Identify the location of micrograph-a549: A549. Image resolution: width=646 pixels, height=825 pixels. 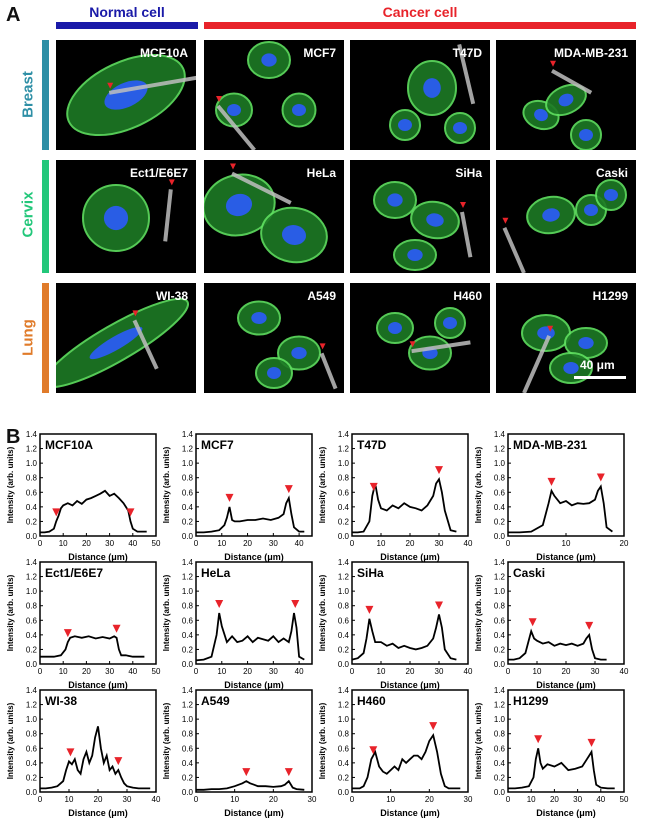
(274, 338).